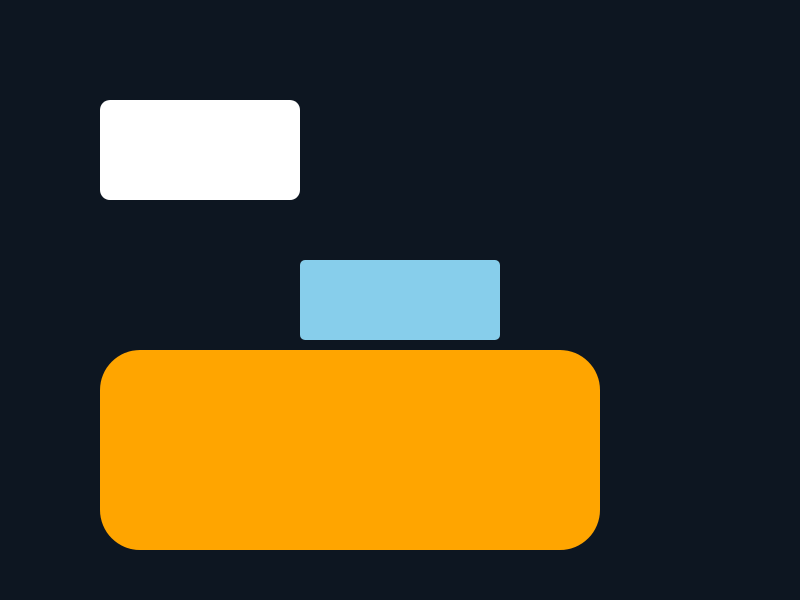 The width and height of the screenshot is (800, 600). I want to click on white-rectangle, so click(200, 150).